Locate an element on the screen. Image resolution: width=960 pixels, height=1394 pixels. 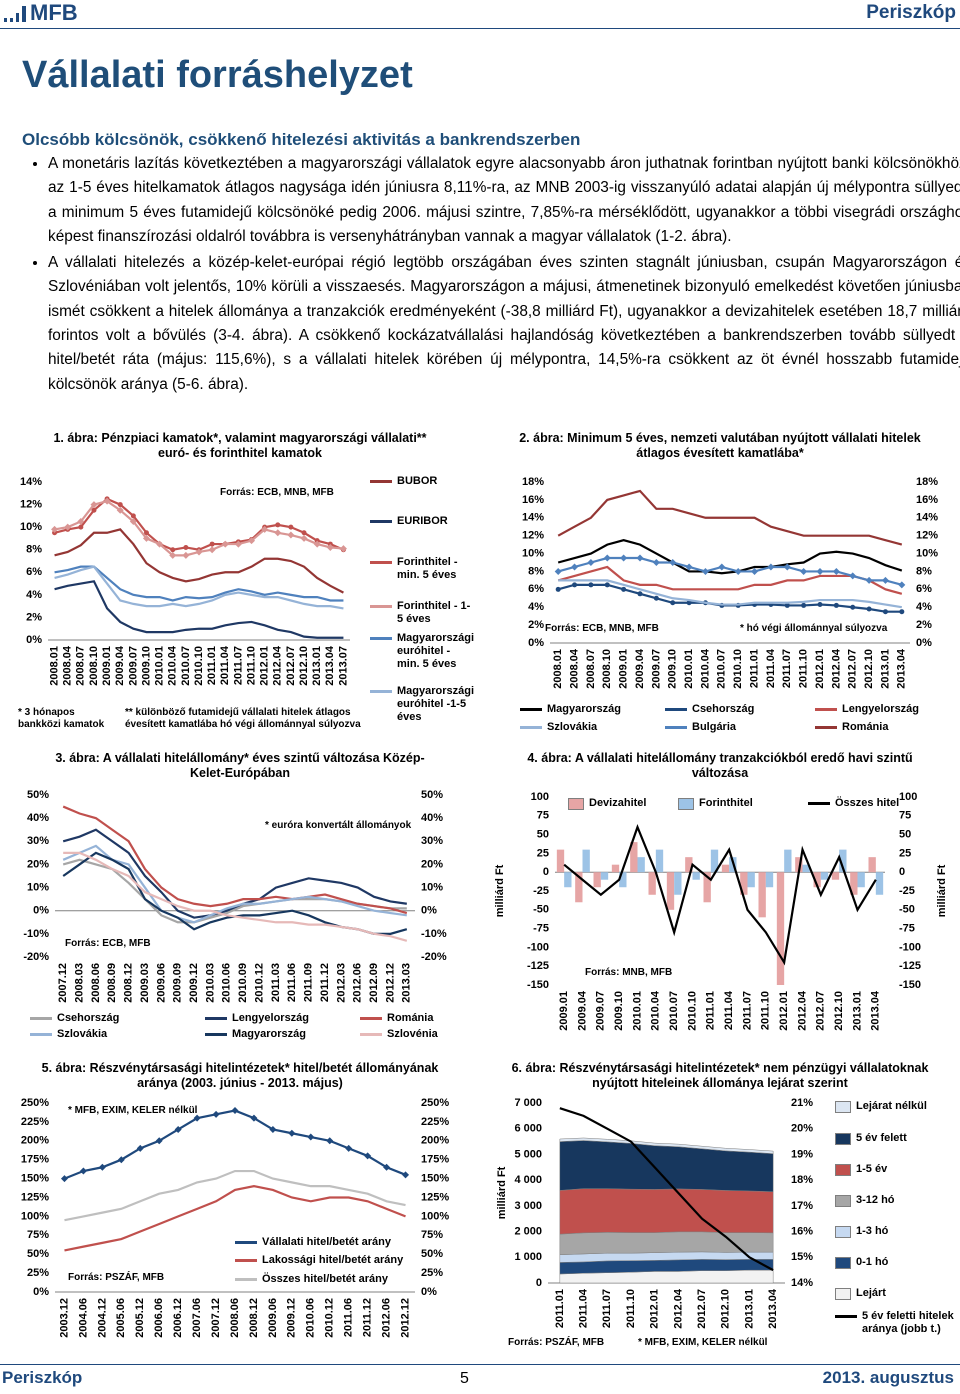
x-tick-label: 2010.04 is located at coordinates (705, 668).